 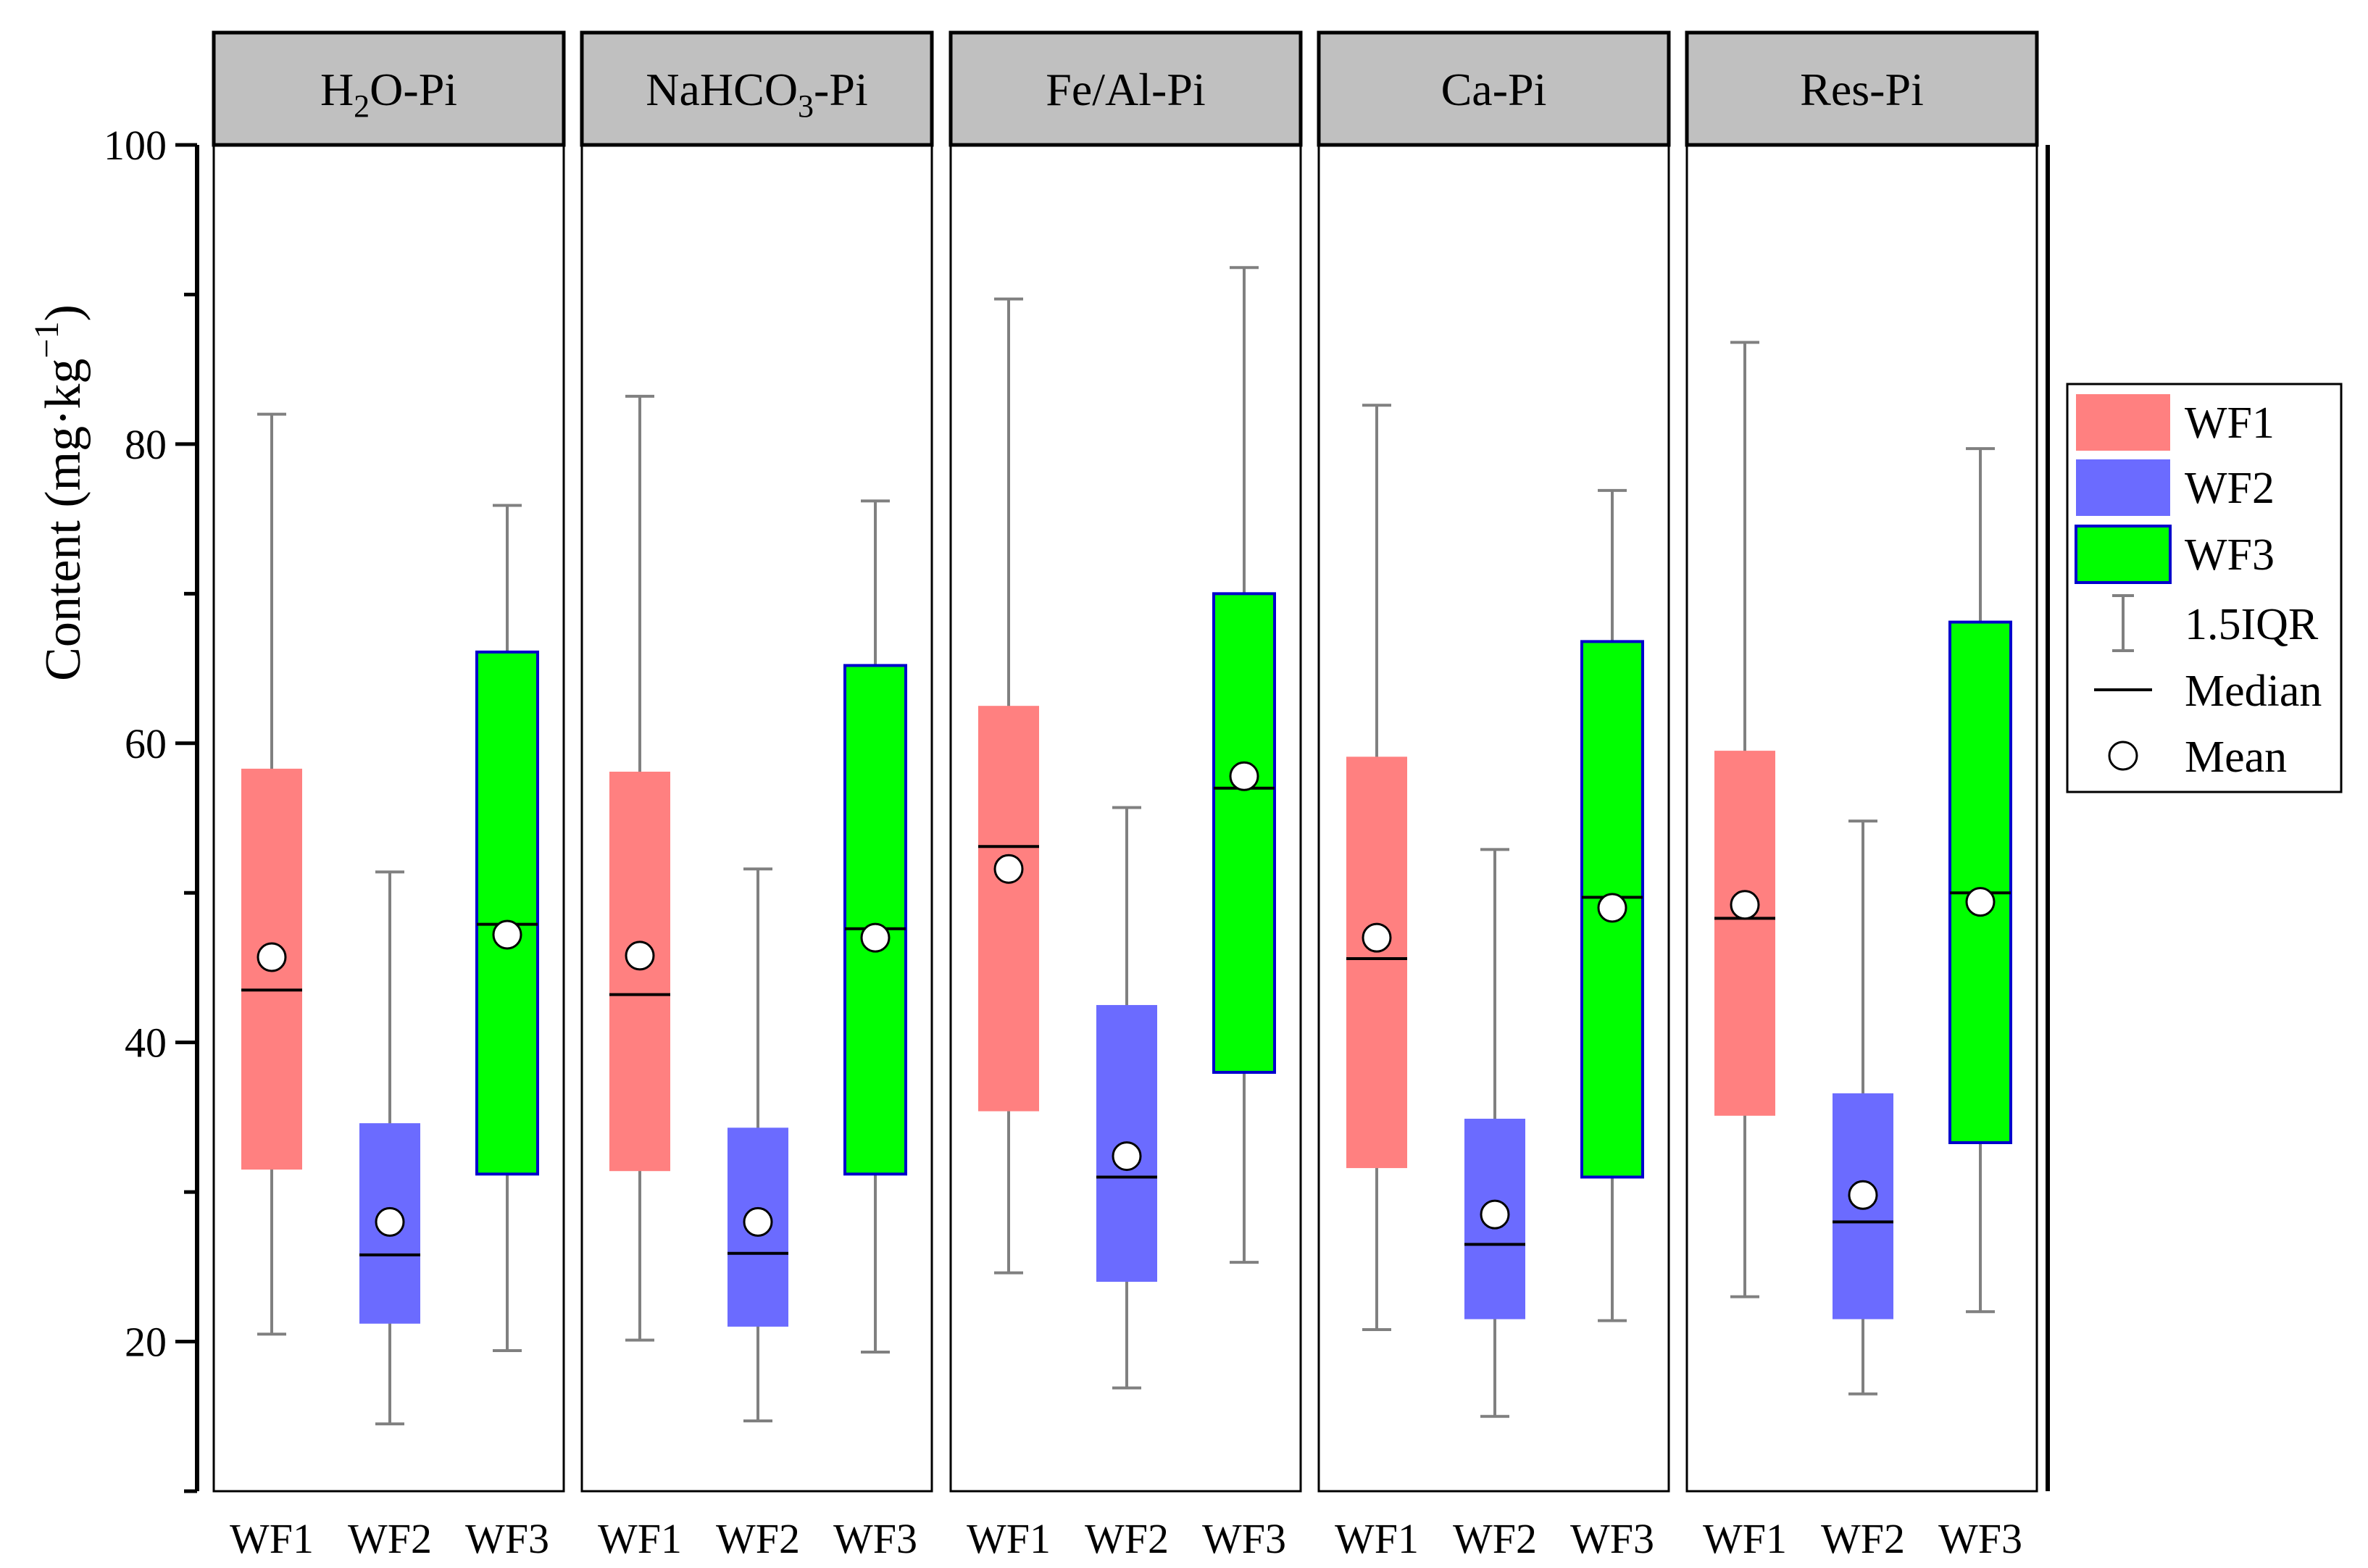 I want to click on legend-item-1.5iqr: 1.5IQR, so click(x=2215, y=623).